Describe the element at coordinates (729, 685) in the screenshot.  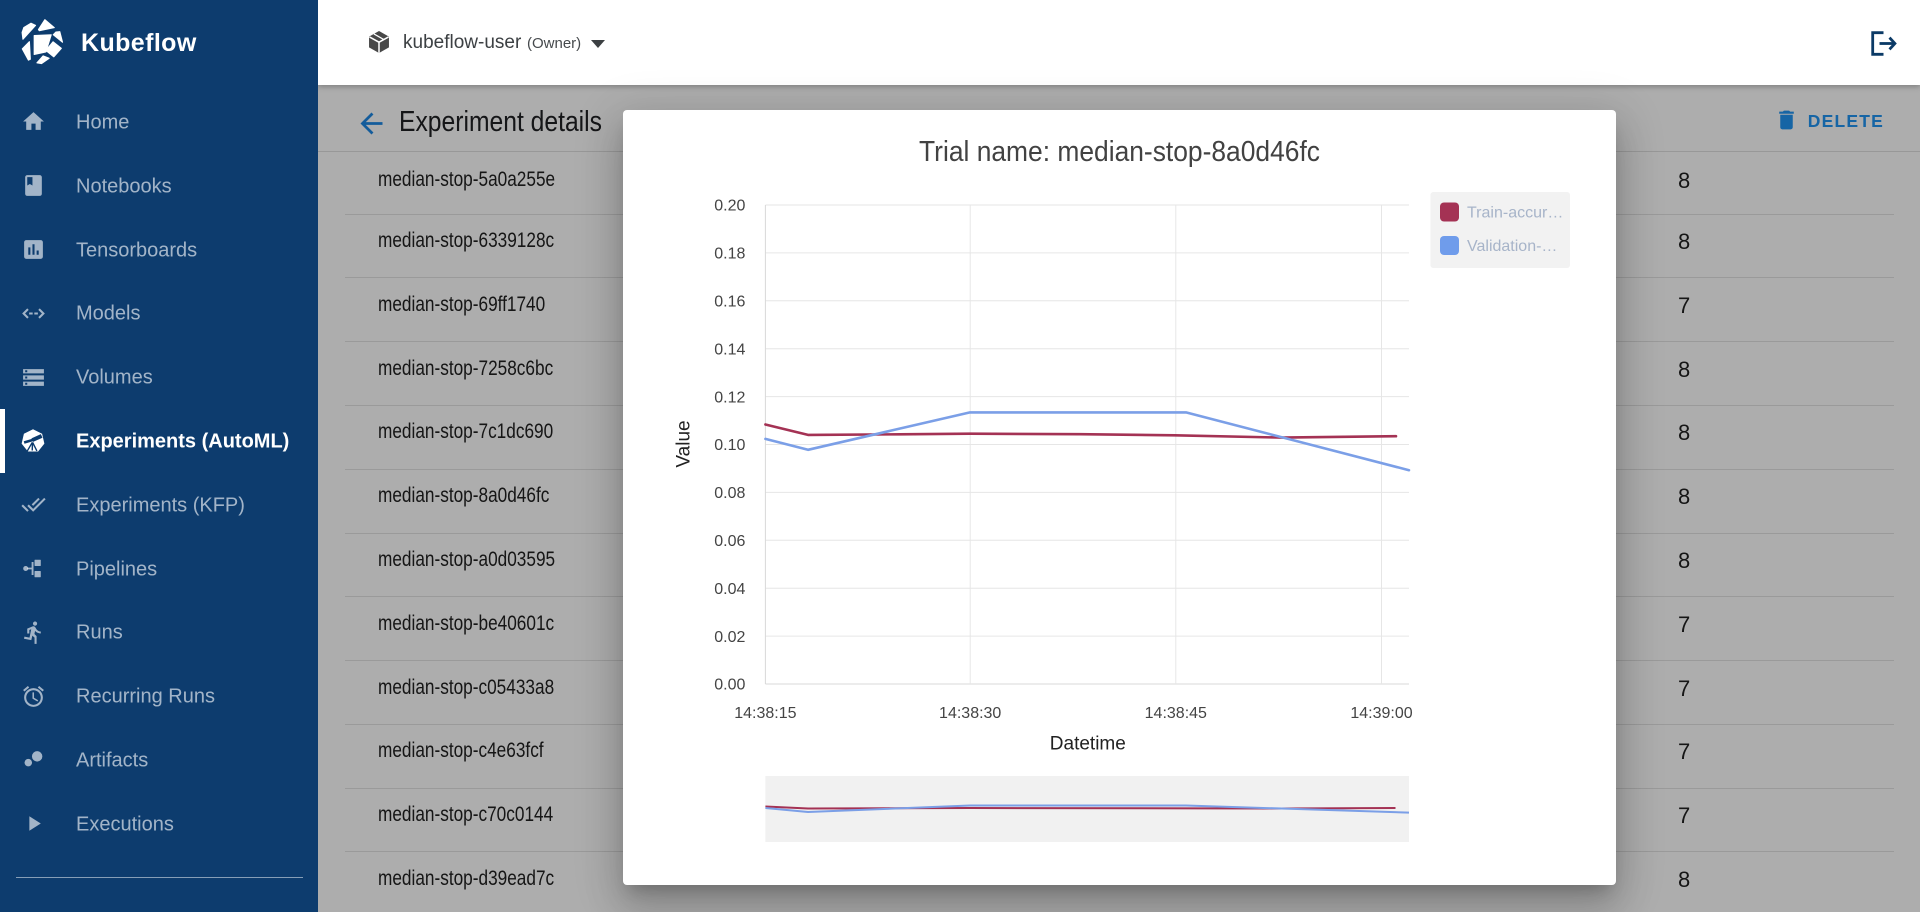
I see `svg-text: 0.00` at that location.